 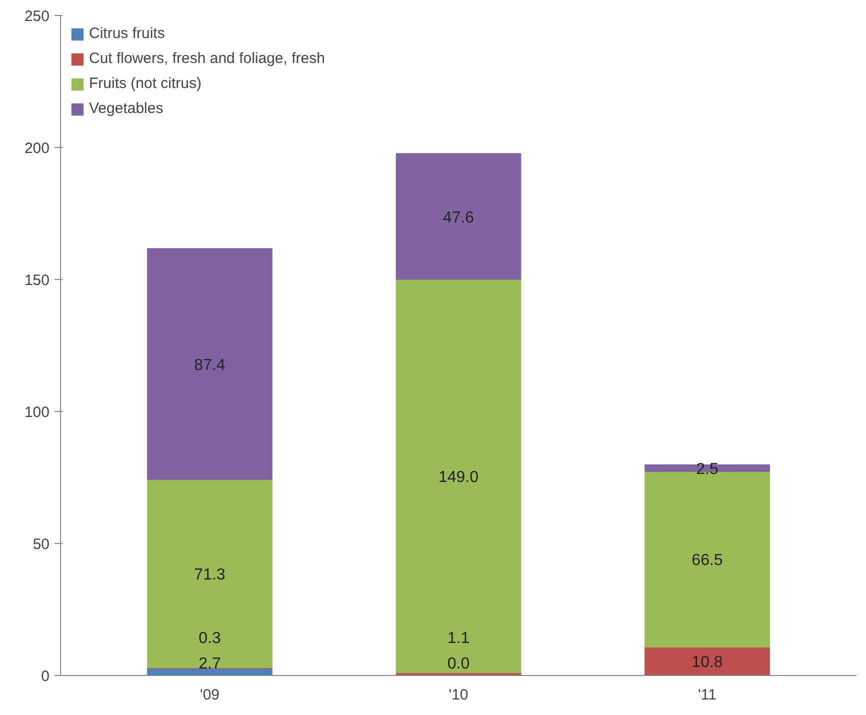 I want to click on data-label: 10.8, so click(x=707, y=663).